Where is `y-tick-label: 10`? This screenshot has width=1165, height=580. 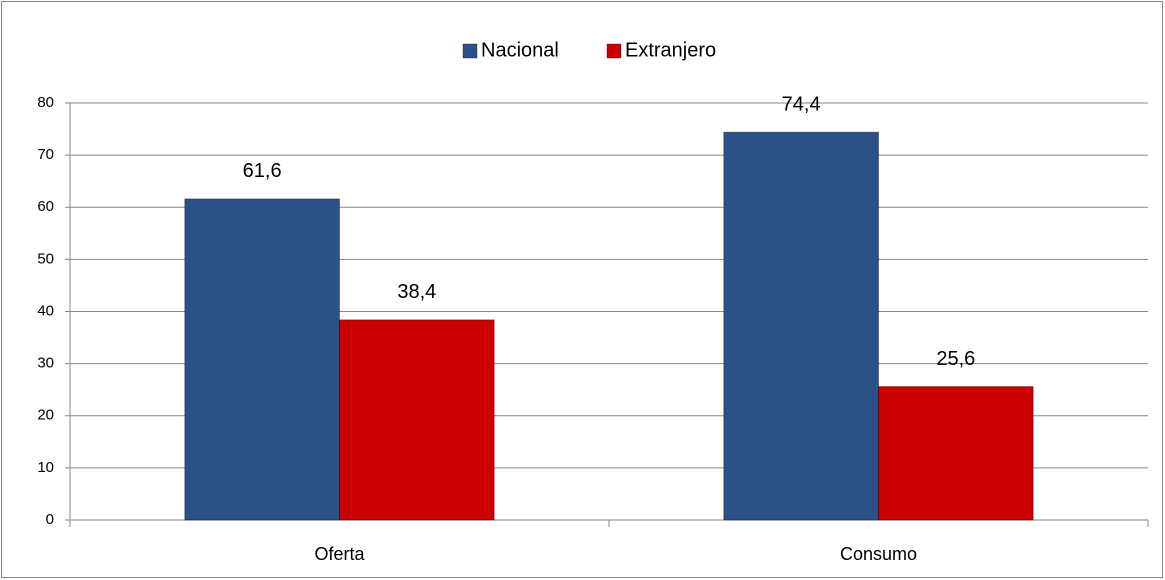
y-tick-label: 10 is located at coordinates (45, 467).